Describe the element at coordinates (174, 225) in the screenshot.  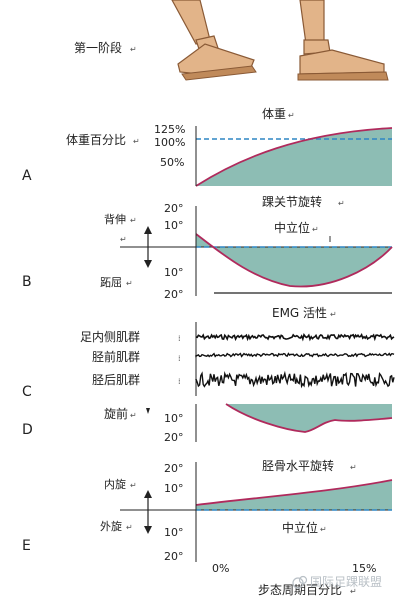
I see `panel-b-tick-10-up: 10°` at that location.